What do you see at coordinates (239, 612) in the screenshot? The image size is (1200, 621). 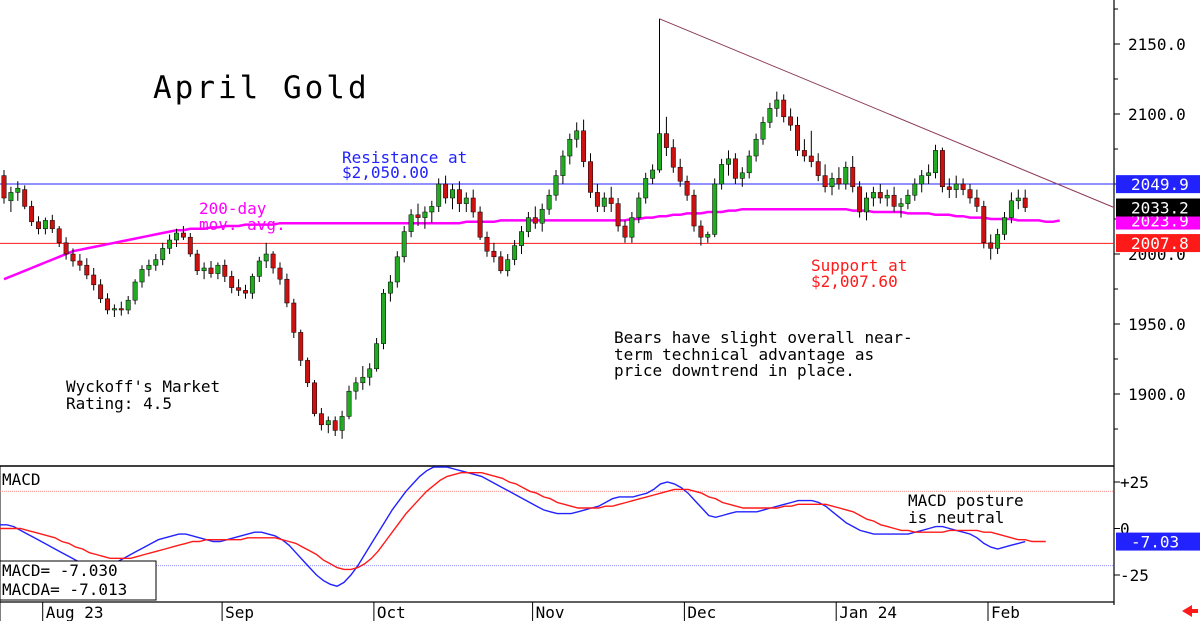 I see `x-tick-label: Sep` at bounding box center [239, 612].